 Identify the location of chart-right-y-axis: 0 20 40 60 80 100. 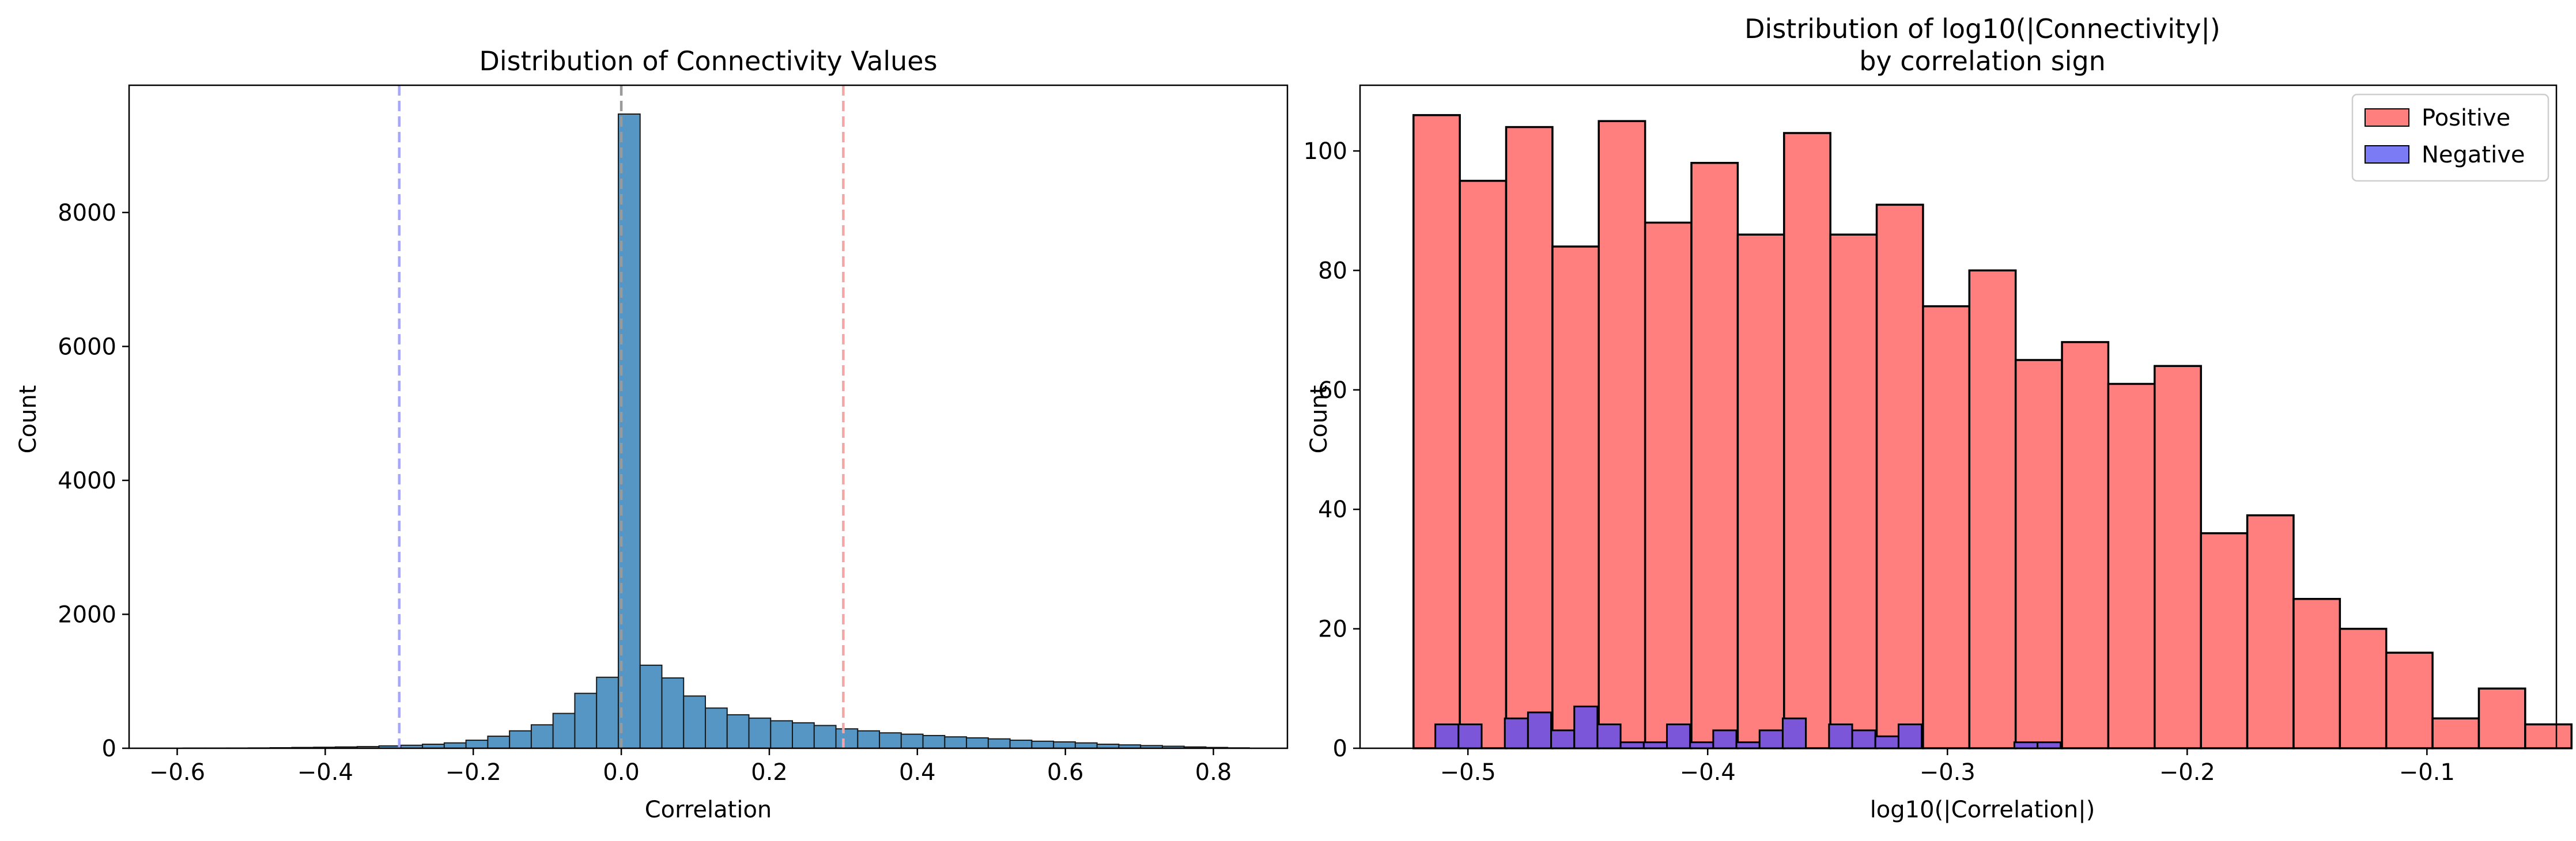
(1332, 450).